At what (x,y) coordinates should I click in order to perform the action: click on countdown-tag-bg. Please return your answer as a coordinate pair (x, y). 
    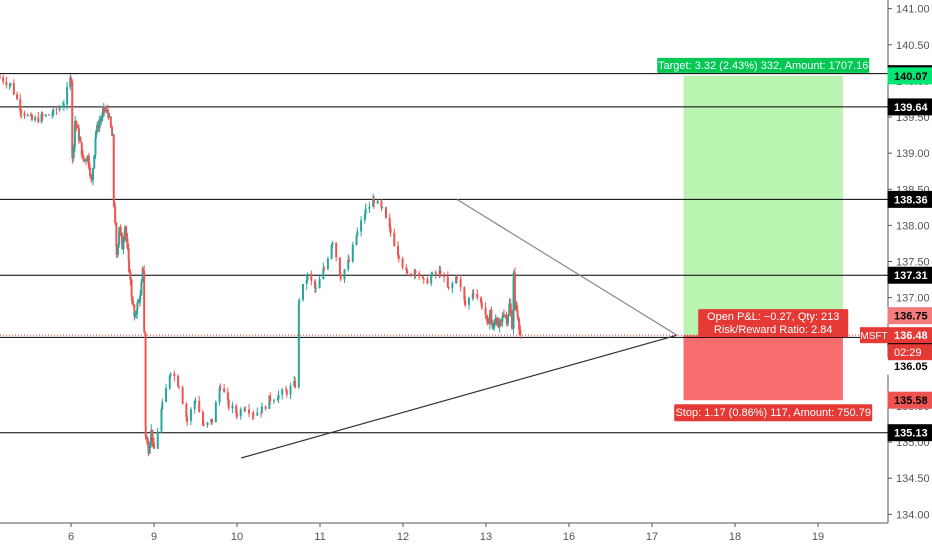
    Looking at the image, I should click on (910, 352).